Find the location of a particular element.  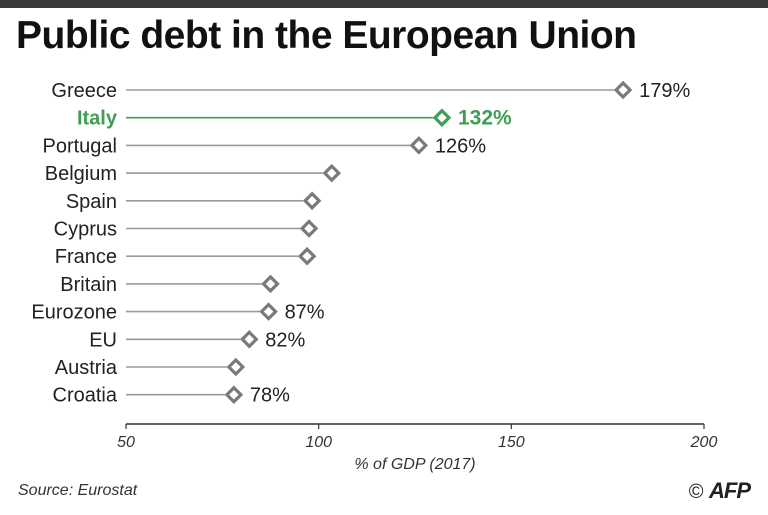

row-belgium: Belgium is located at coordinates (193, 174).